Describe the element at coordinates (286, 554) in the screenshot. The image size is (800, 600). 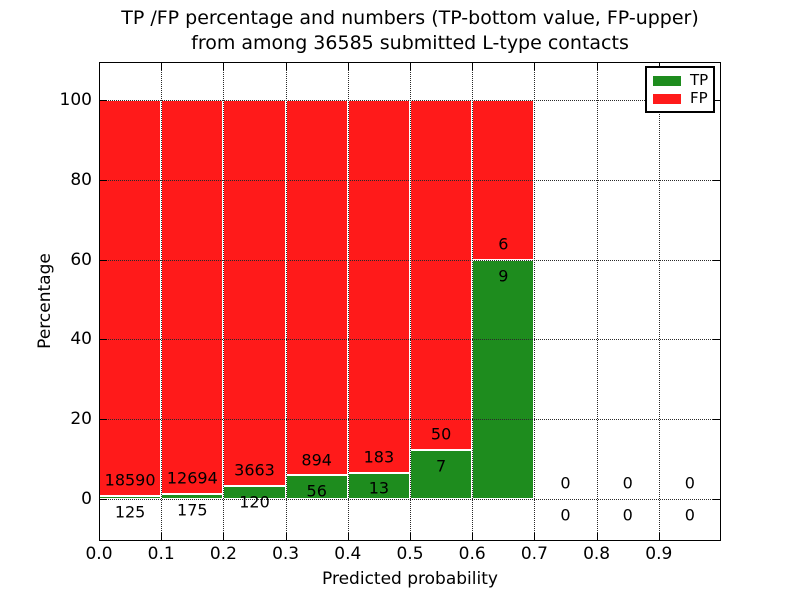
I see `x-tick-label: 0.3` at that location.